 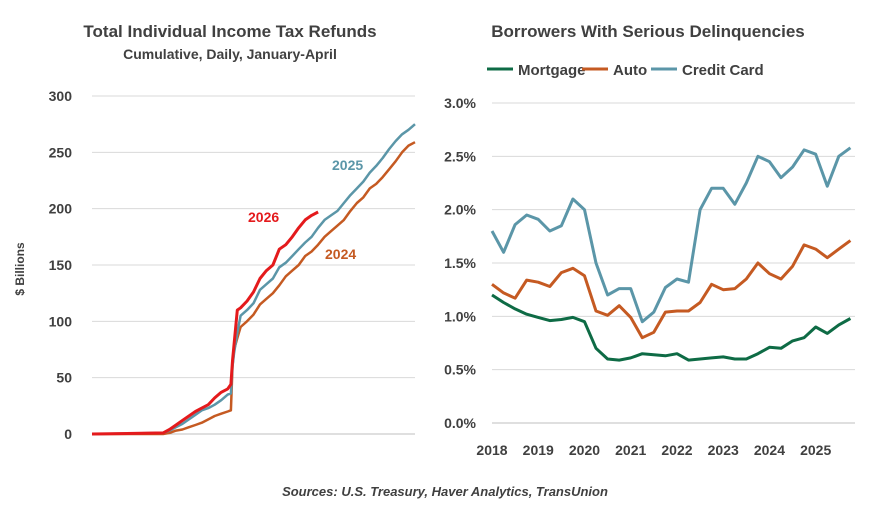 What do you see at coordinates (230, 54) in the screenshot?
I see `left-chart-subtitle: Cumulative, Daily, January-April` at bounding box center [230, 54].